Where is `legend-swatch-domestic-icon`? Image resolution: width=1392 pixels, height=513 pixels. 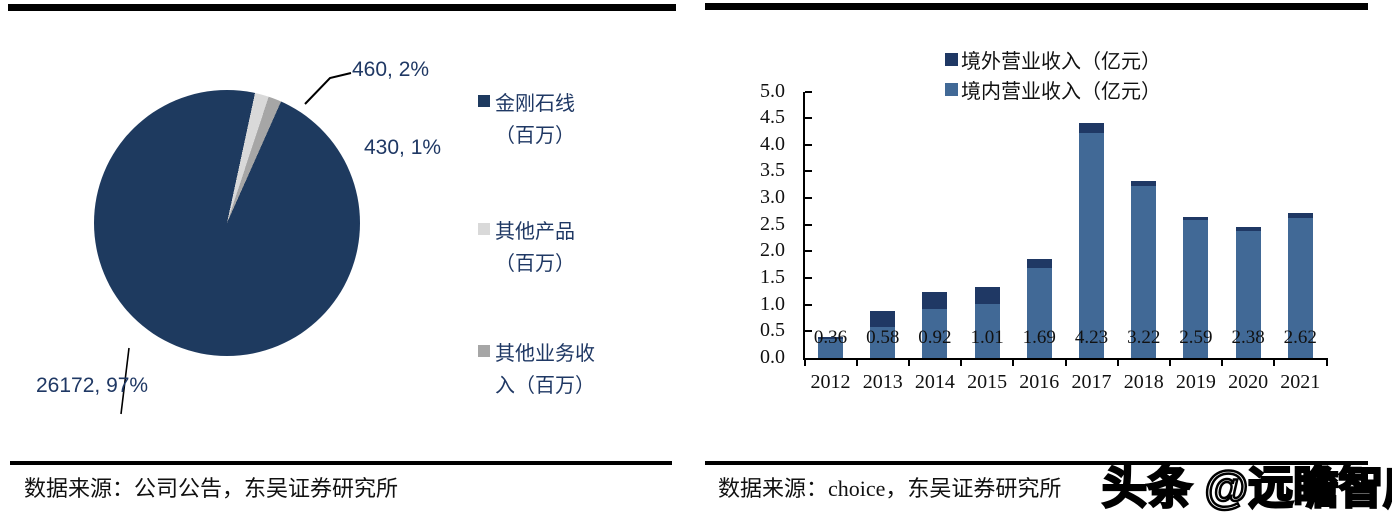 legend-swatch-domestic-icon is located at coordinates (951, 89).